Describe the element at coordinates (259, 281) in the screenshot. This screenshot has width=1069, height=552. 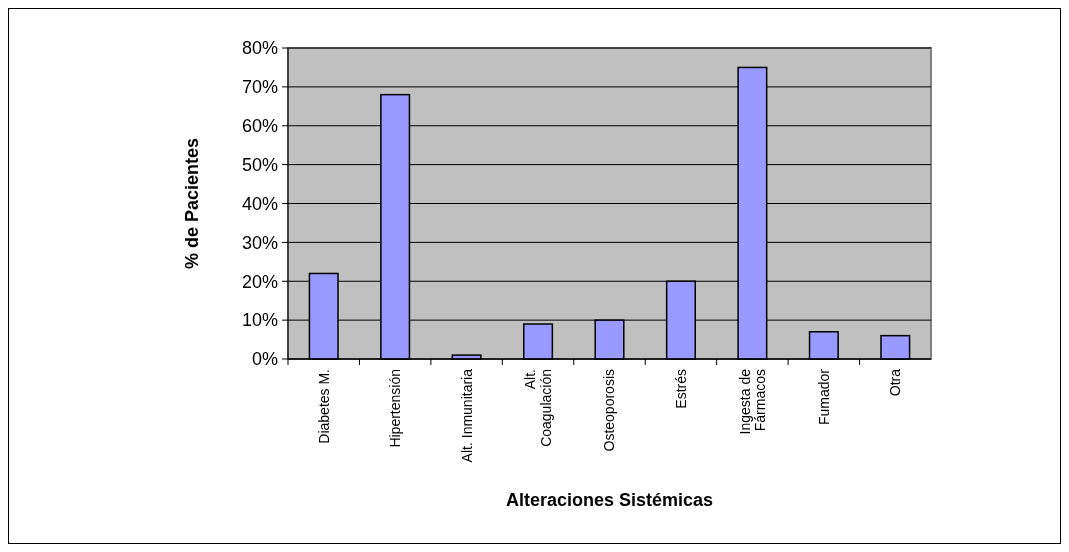
I see `y-tick-label: 20%` at that location.